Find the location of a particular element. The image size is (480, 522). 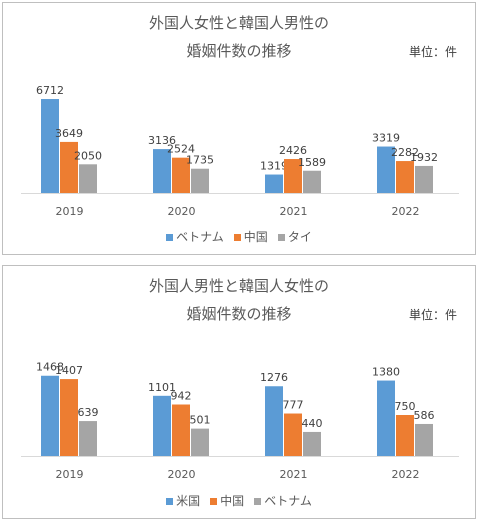

data-label: 2426 is located at coordinates (293, 150).